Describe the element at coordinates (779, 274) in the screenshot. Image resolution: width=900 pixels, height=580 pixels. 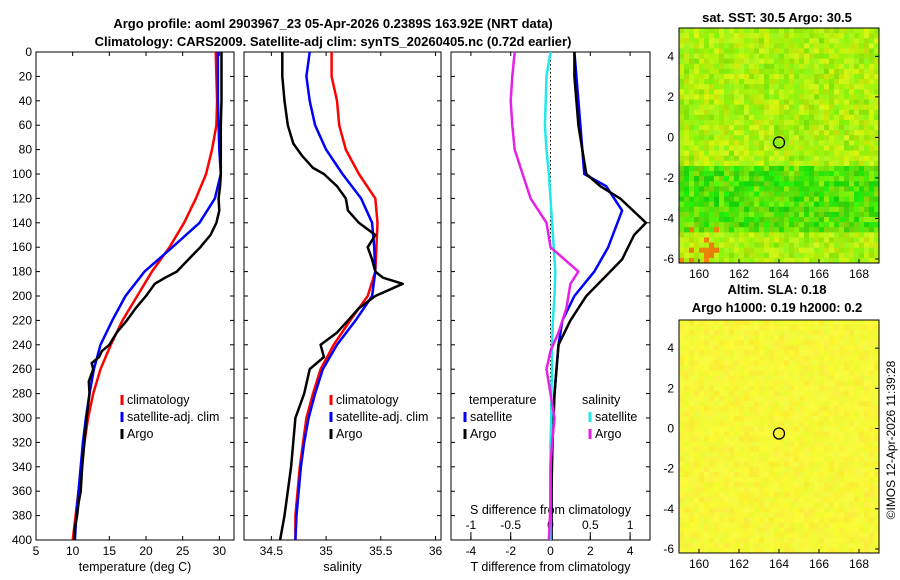
I see `sst_map-xtick-label: 164` at that location.